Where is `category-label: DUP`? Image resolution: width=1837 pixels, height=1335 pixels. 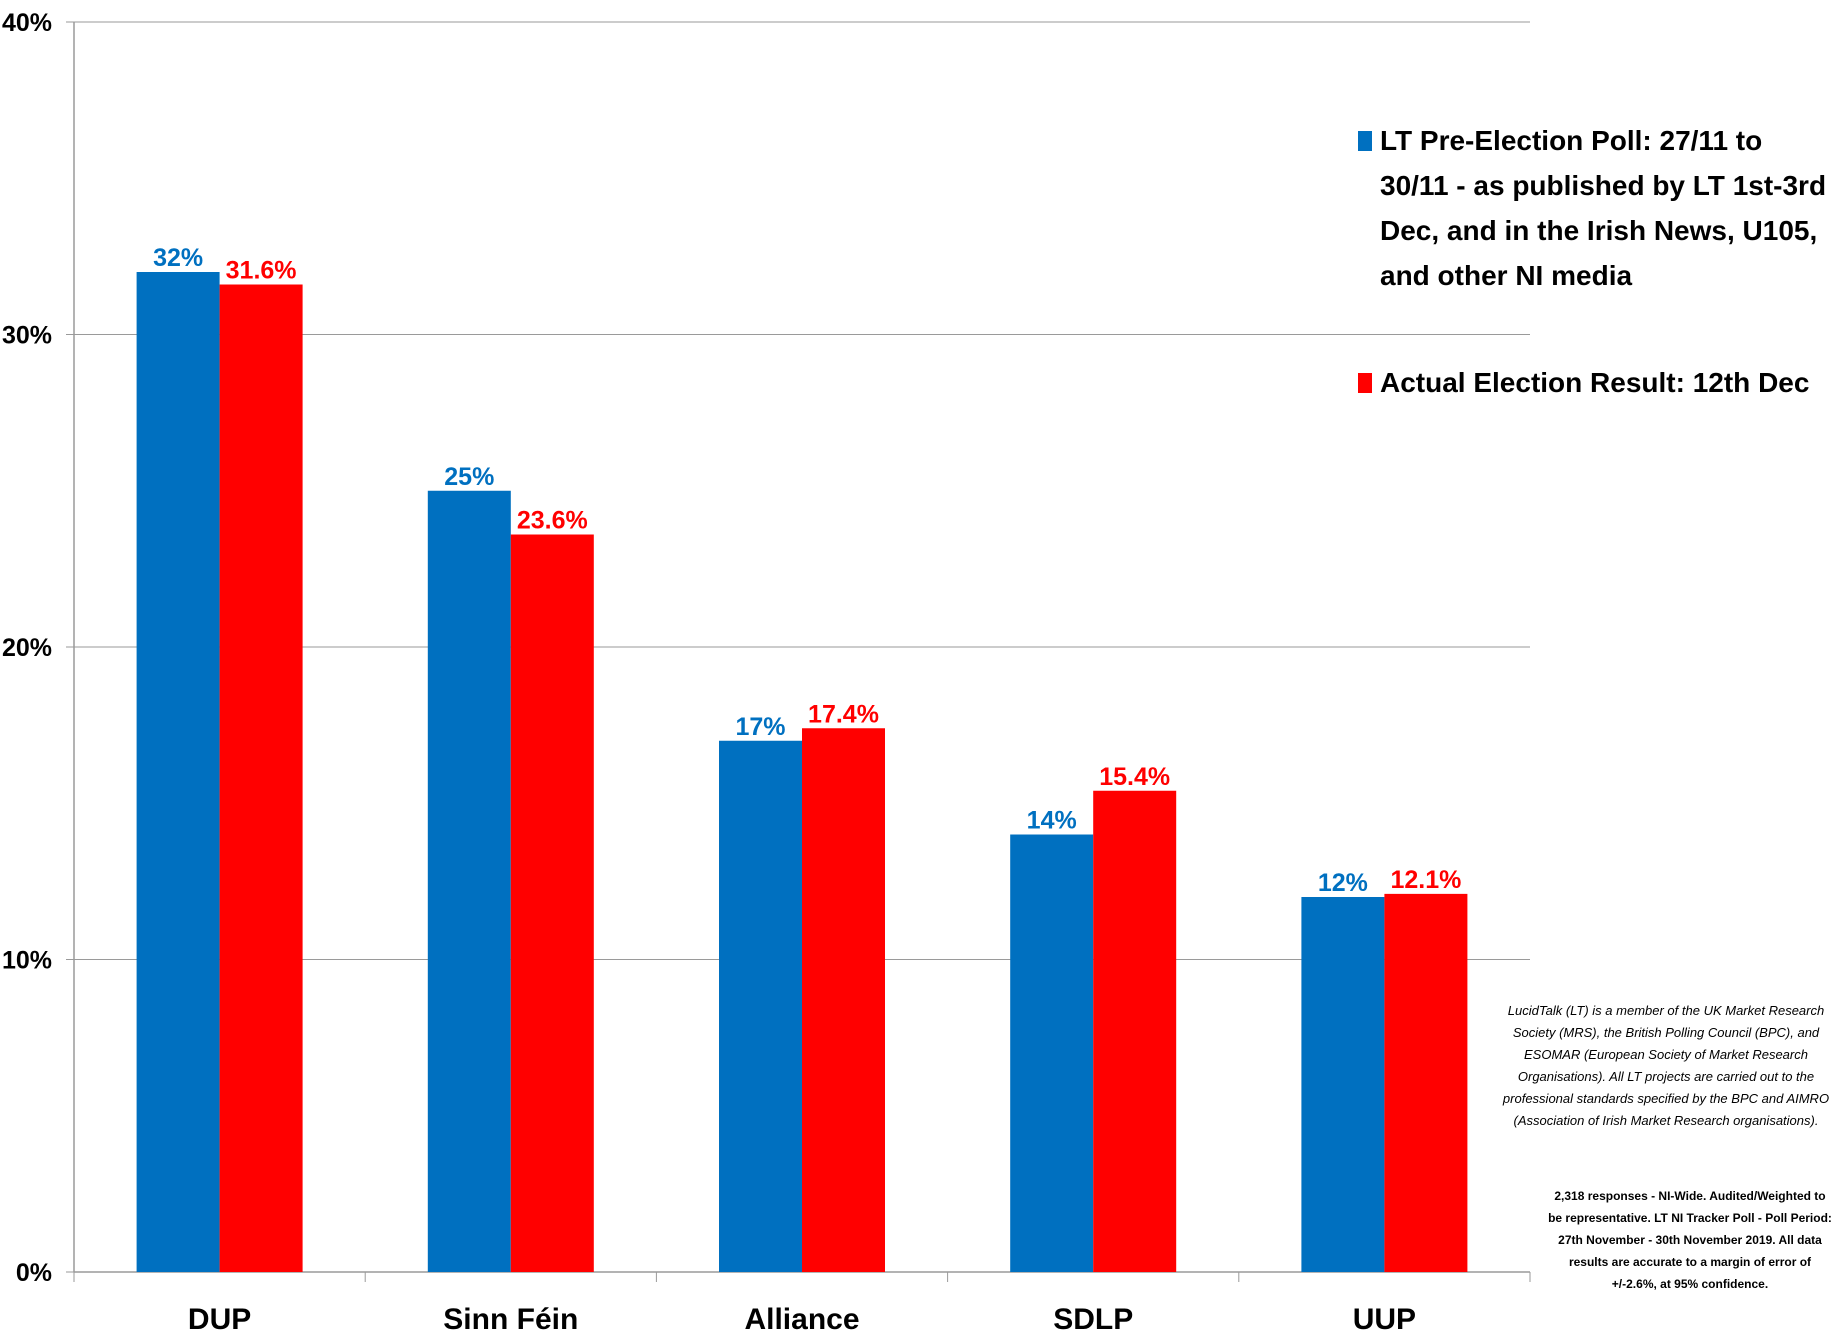 category-label: DUP is located at coordinates (219, 1319).